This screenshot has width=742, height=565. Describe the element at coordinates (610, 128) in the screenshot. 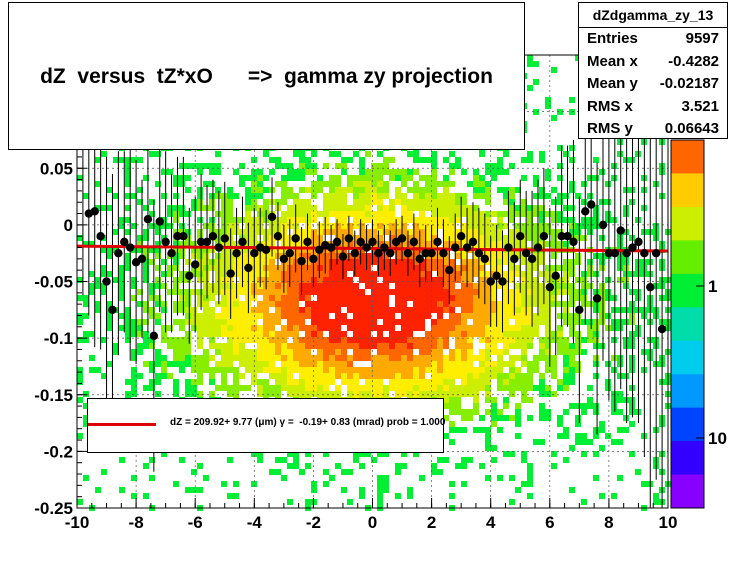

I see `stats-label: RMS y` at that location.